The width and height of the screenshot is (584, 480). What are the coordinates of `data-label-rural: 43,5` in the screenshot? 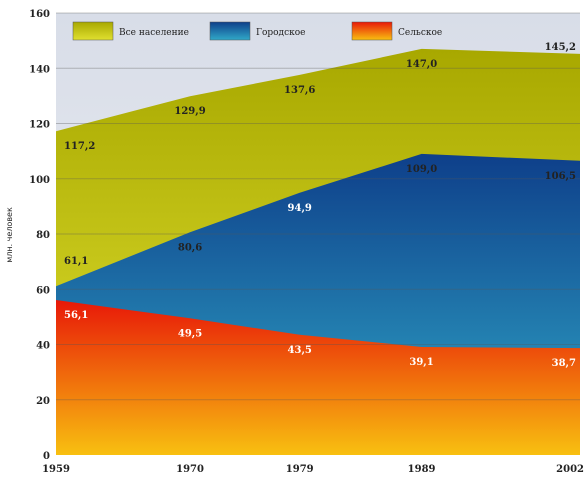 It's located at (300, 350).